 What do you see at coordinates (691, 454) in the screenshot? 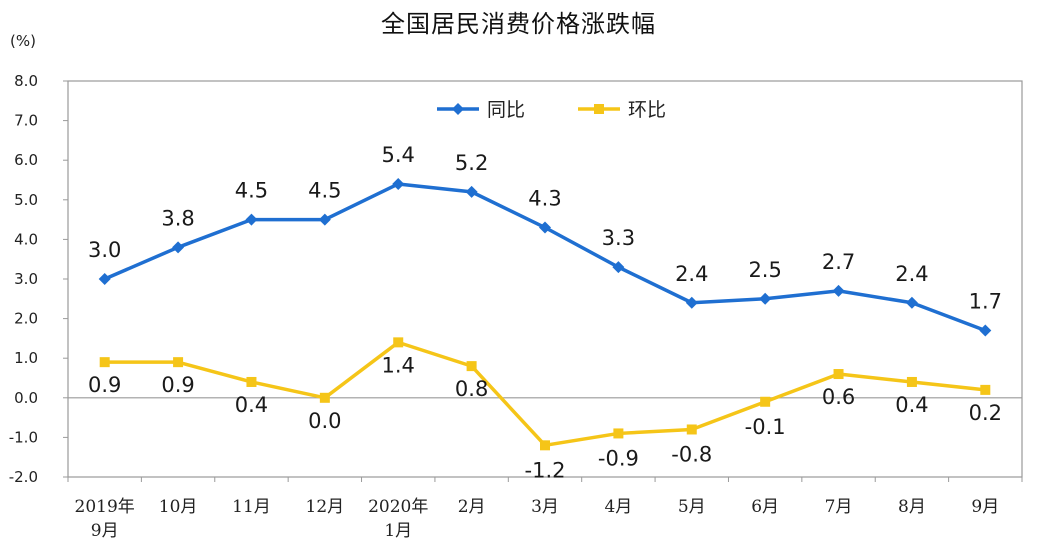
I see `data-label: -0.8` at bounding box center [691, 454].